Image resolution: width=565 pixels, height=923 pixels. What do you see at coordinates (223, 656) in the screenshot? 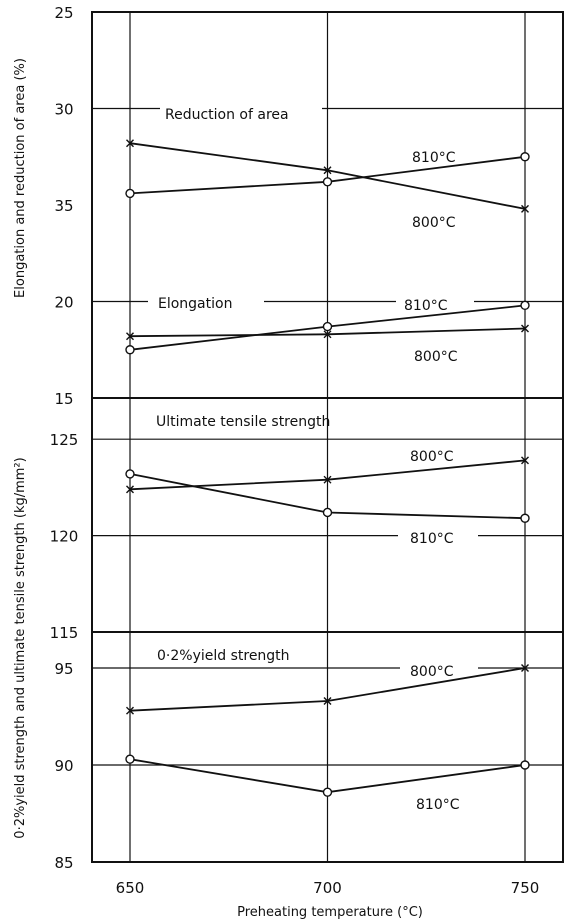
I see `panel-title: 0·2%yield strength` at bounding box center [223, 656].